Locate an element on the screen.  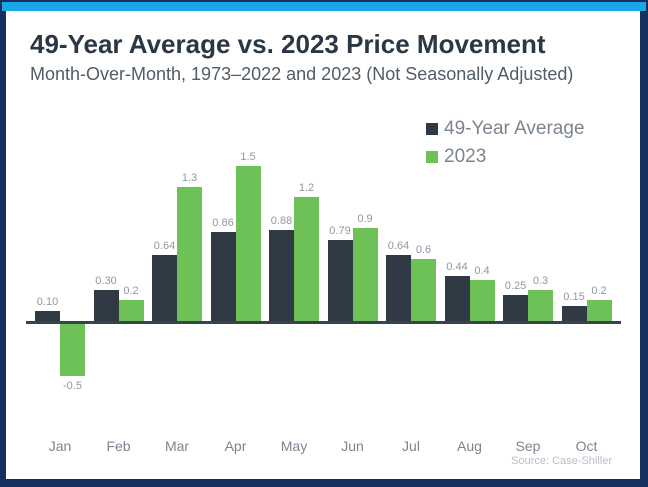
bar-value-label: -0.5 is located at coordinates (72, 386).